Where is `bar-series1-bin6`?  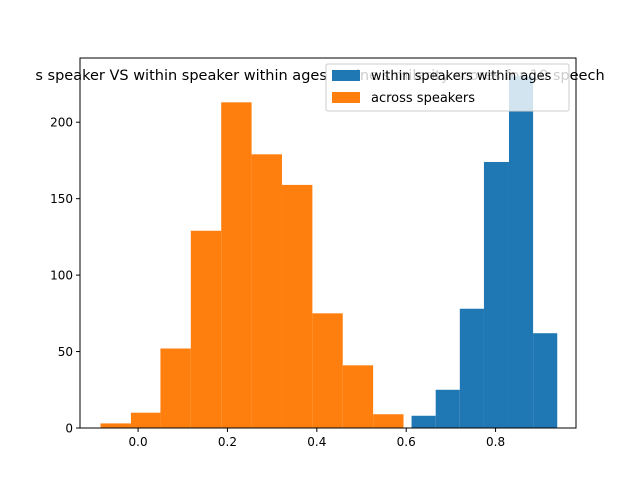
bar-series1-bin6 is located at coordinates (297, 306).